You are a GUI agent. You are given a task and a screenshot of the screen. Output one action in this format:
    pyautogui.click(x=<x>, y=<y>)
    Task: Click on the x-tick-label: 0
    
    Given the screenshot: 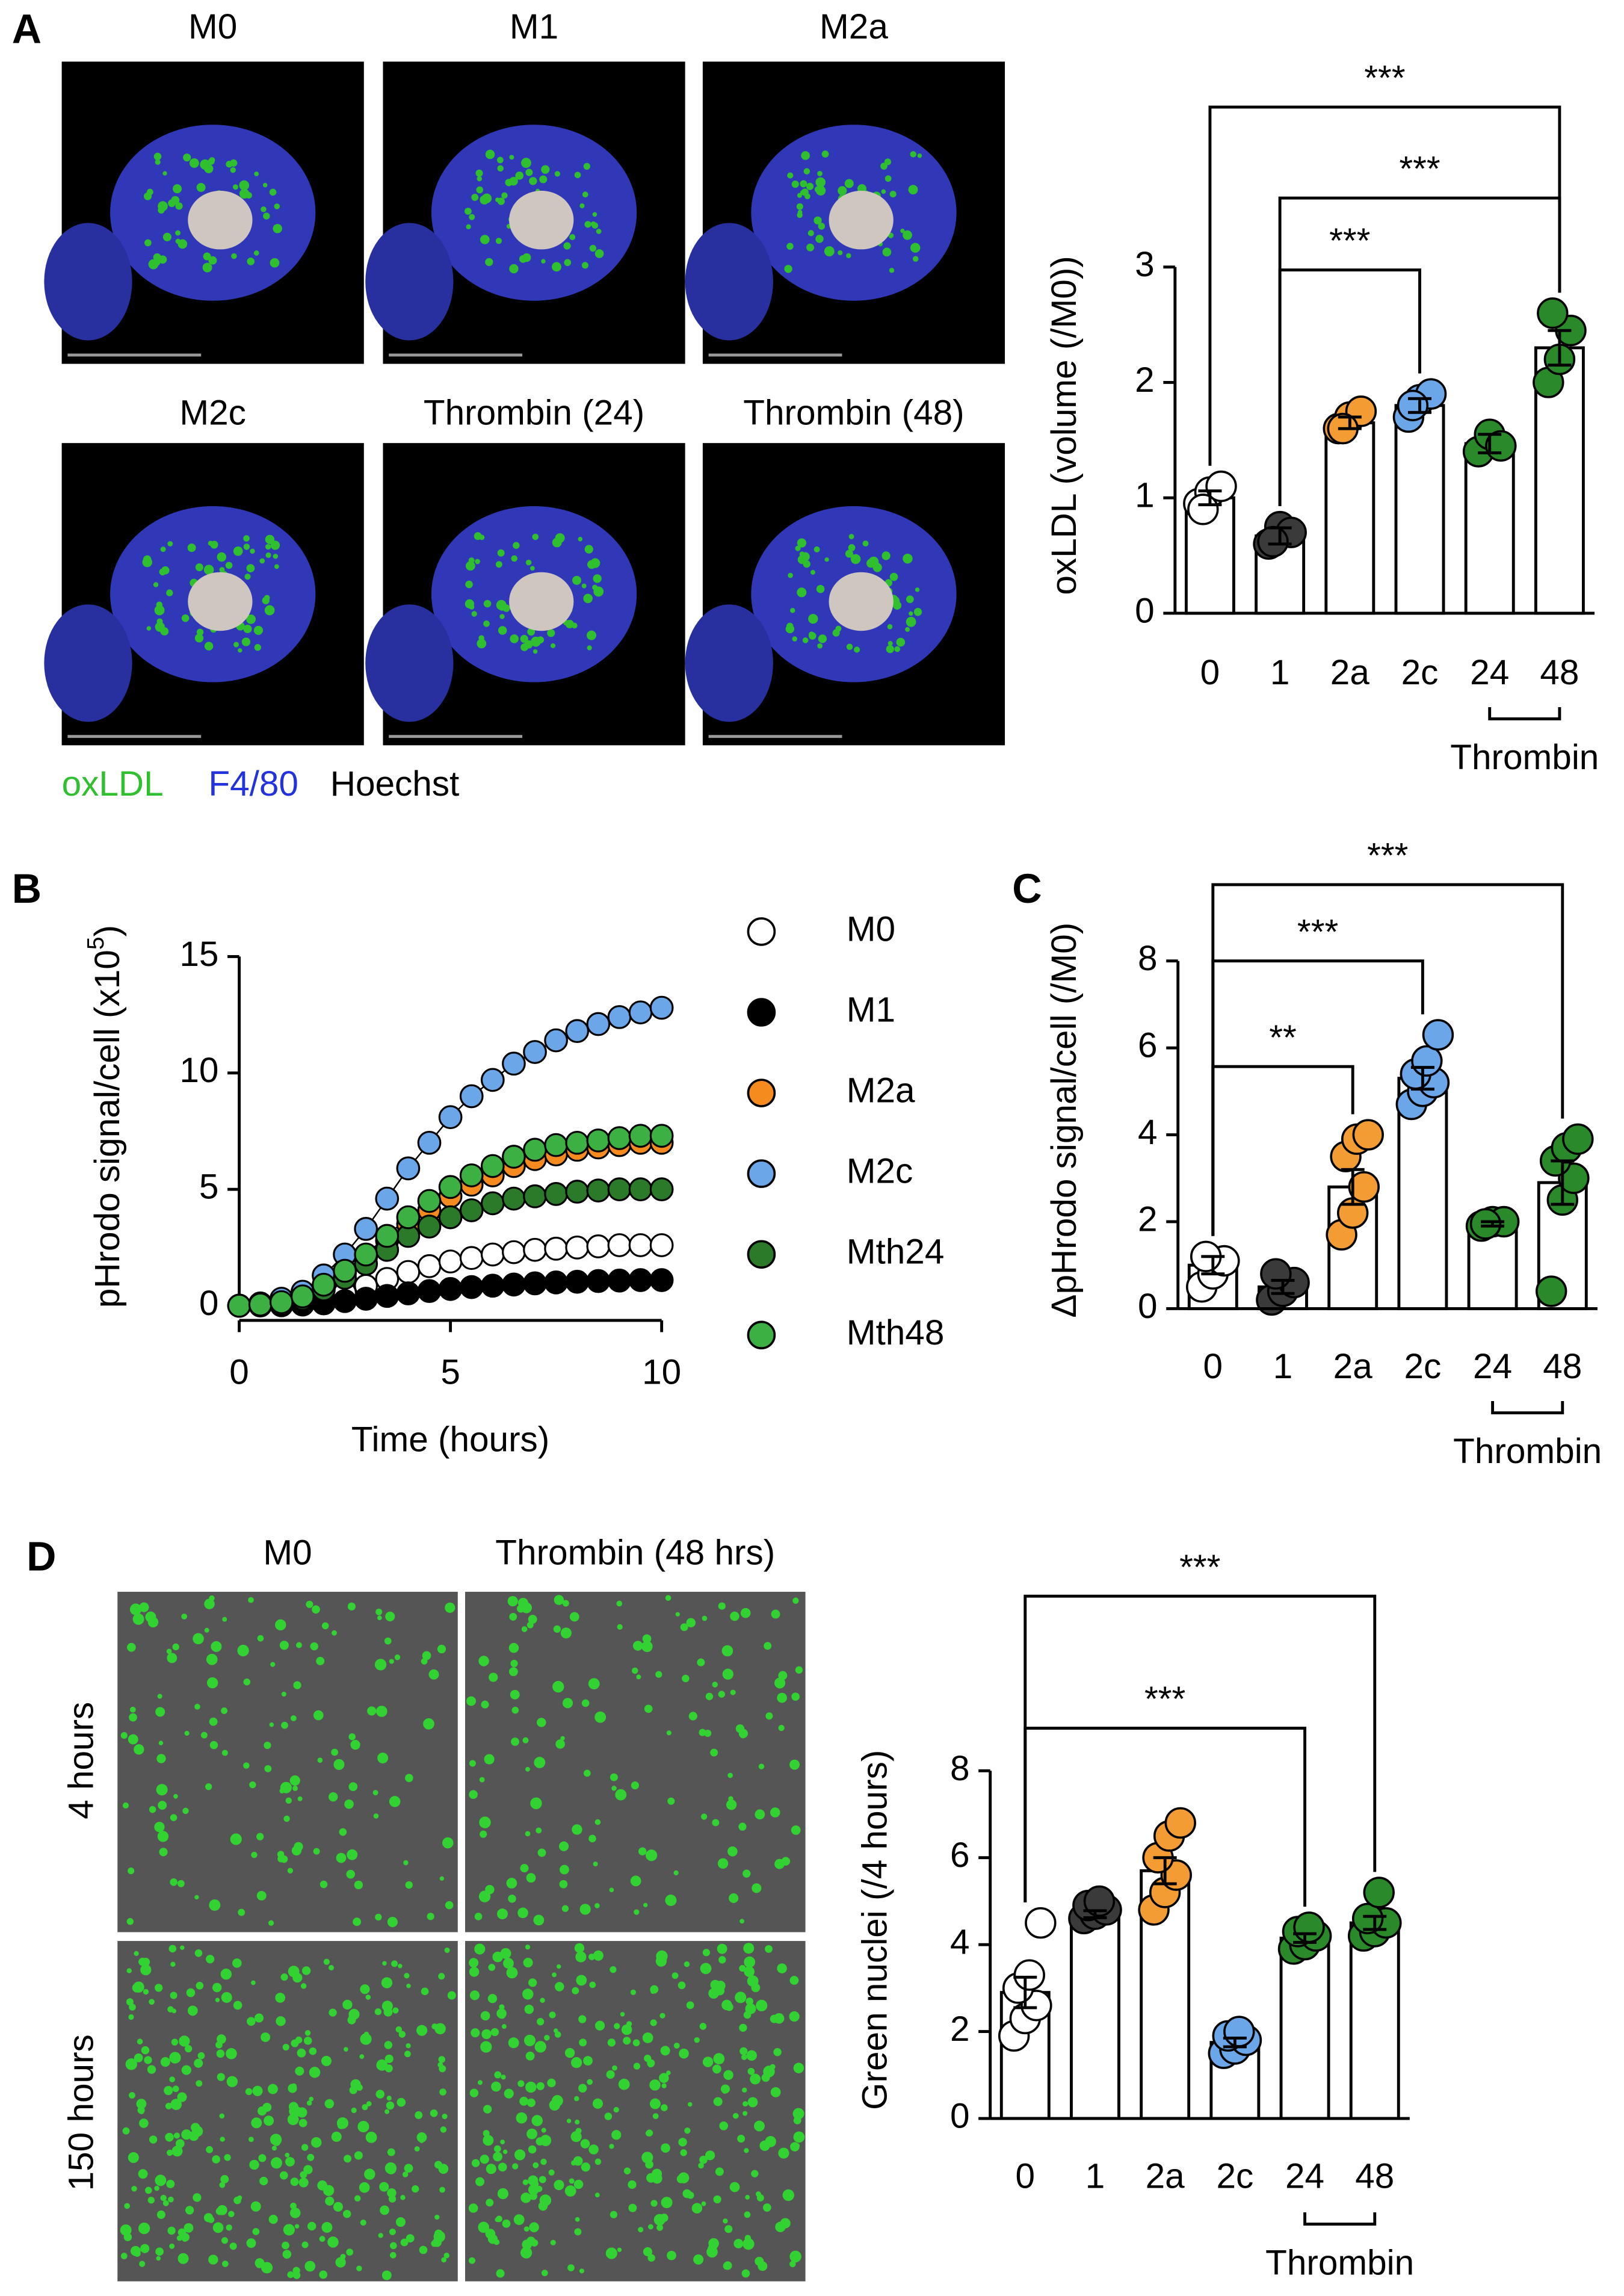 What is the action you would take?
    pyautogui.click(x=1026, y=2175)
    